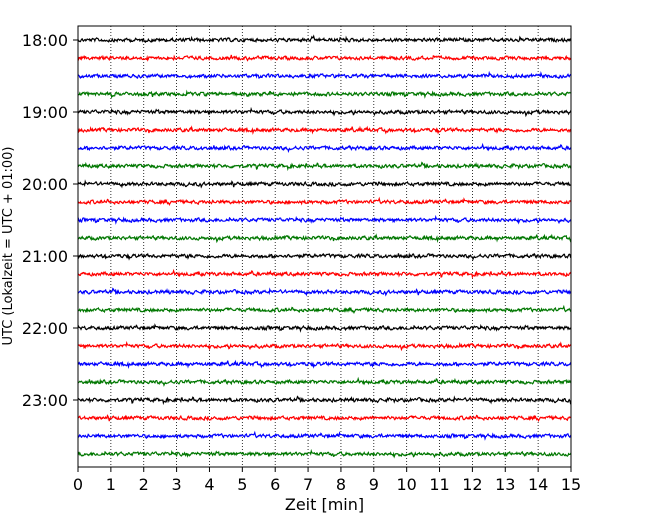 The height and width of the screenshot is (520, 650). Describe the element at coordinates (341, 484) in the screenshot. I see `x-tick-label: 8` at that location.